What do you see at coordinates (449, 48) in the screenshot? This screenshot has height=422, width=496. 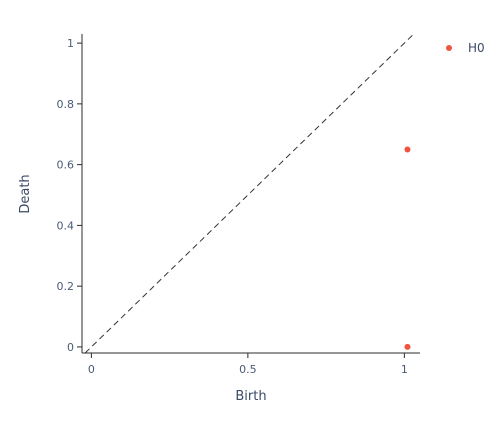 I see `legend-marker` at bounding box center [449, 48].